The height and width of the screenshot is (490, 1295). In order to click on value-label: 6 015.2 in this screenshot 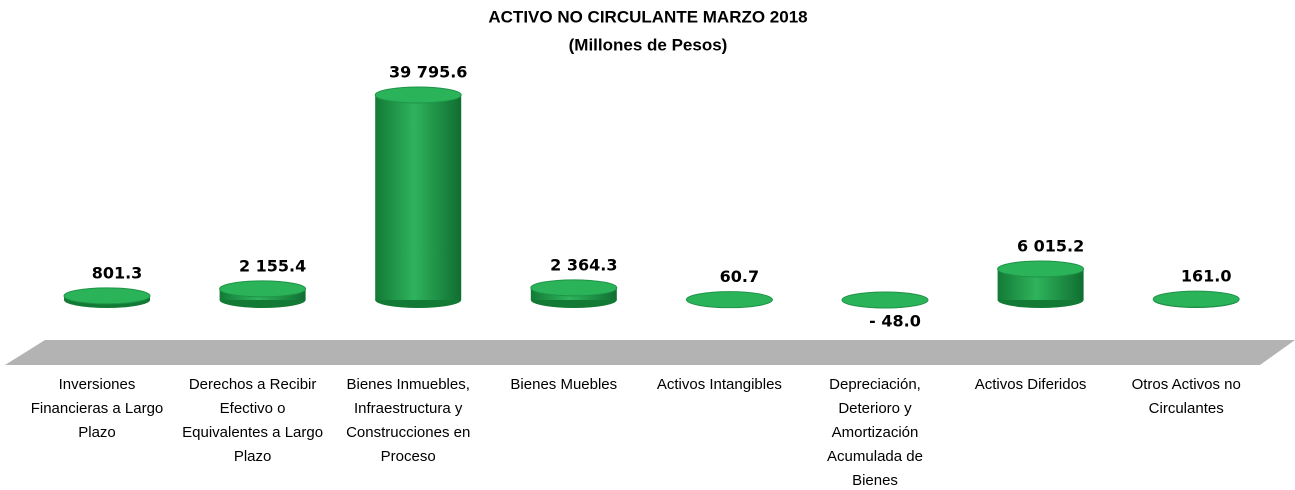, I will do `click(1050, 246)`.